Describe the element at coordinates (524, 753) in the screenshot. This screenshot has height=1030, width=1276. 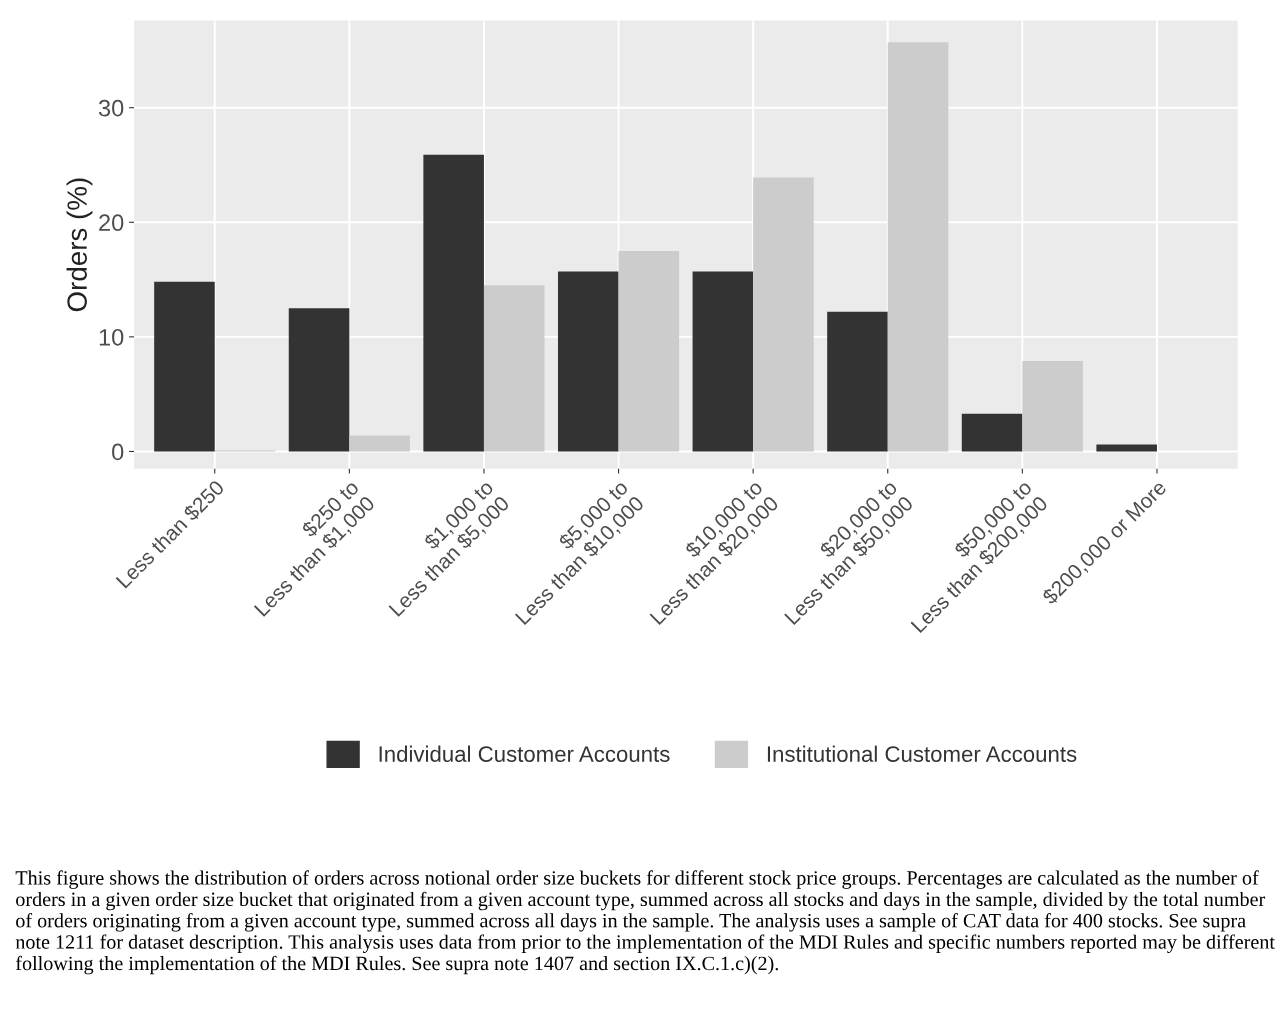
I see `legend-label: Individual Customer Accounts` at that location.